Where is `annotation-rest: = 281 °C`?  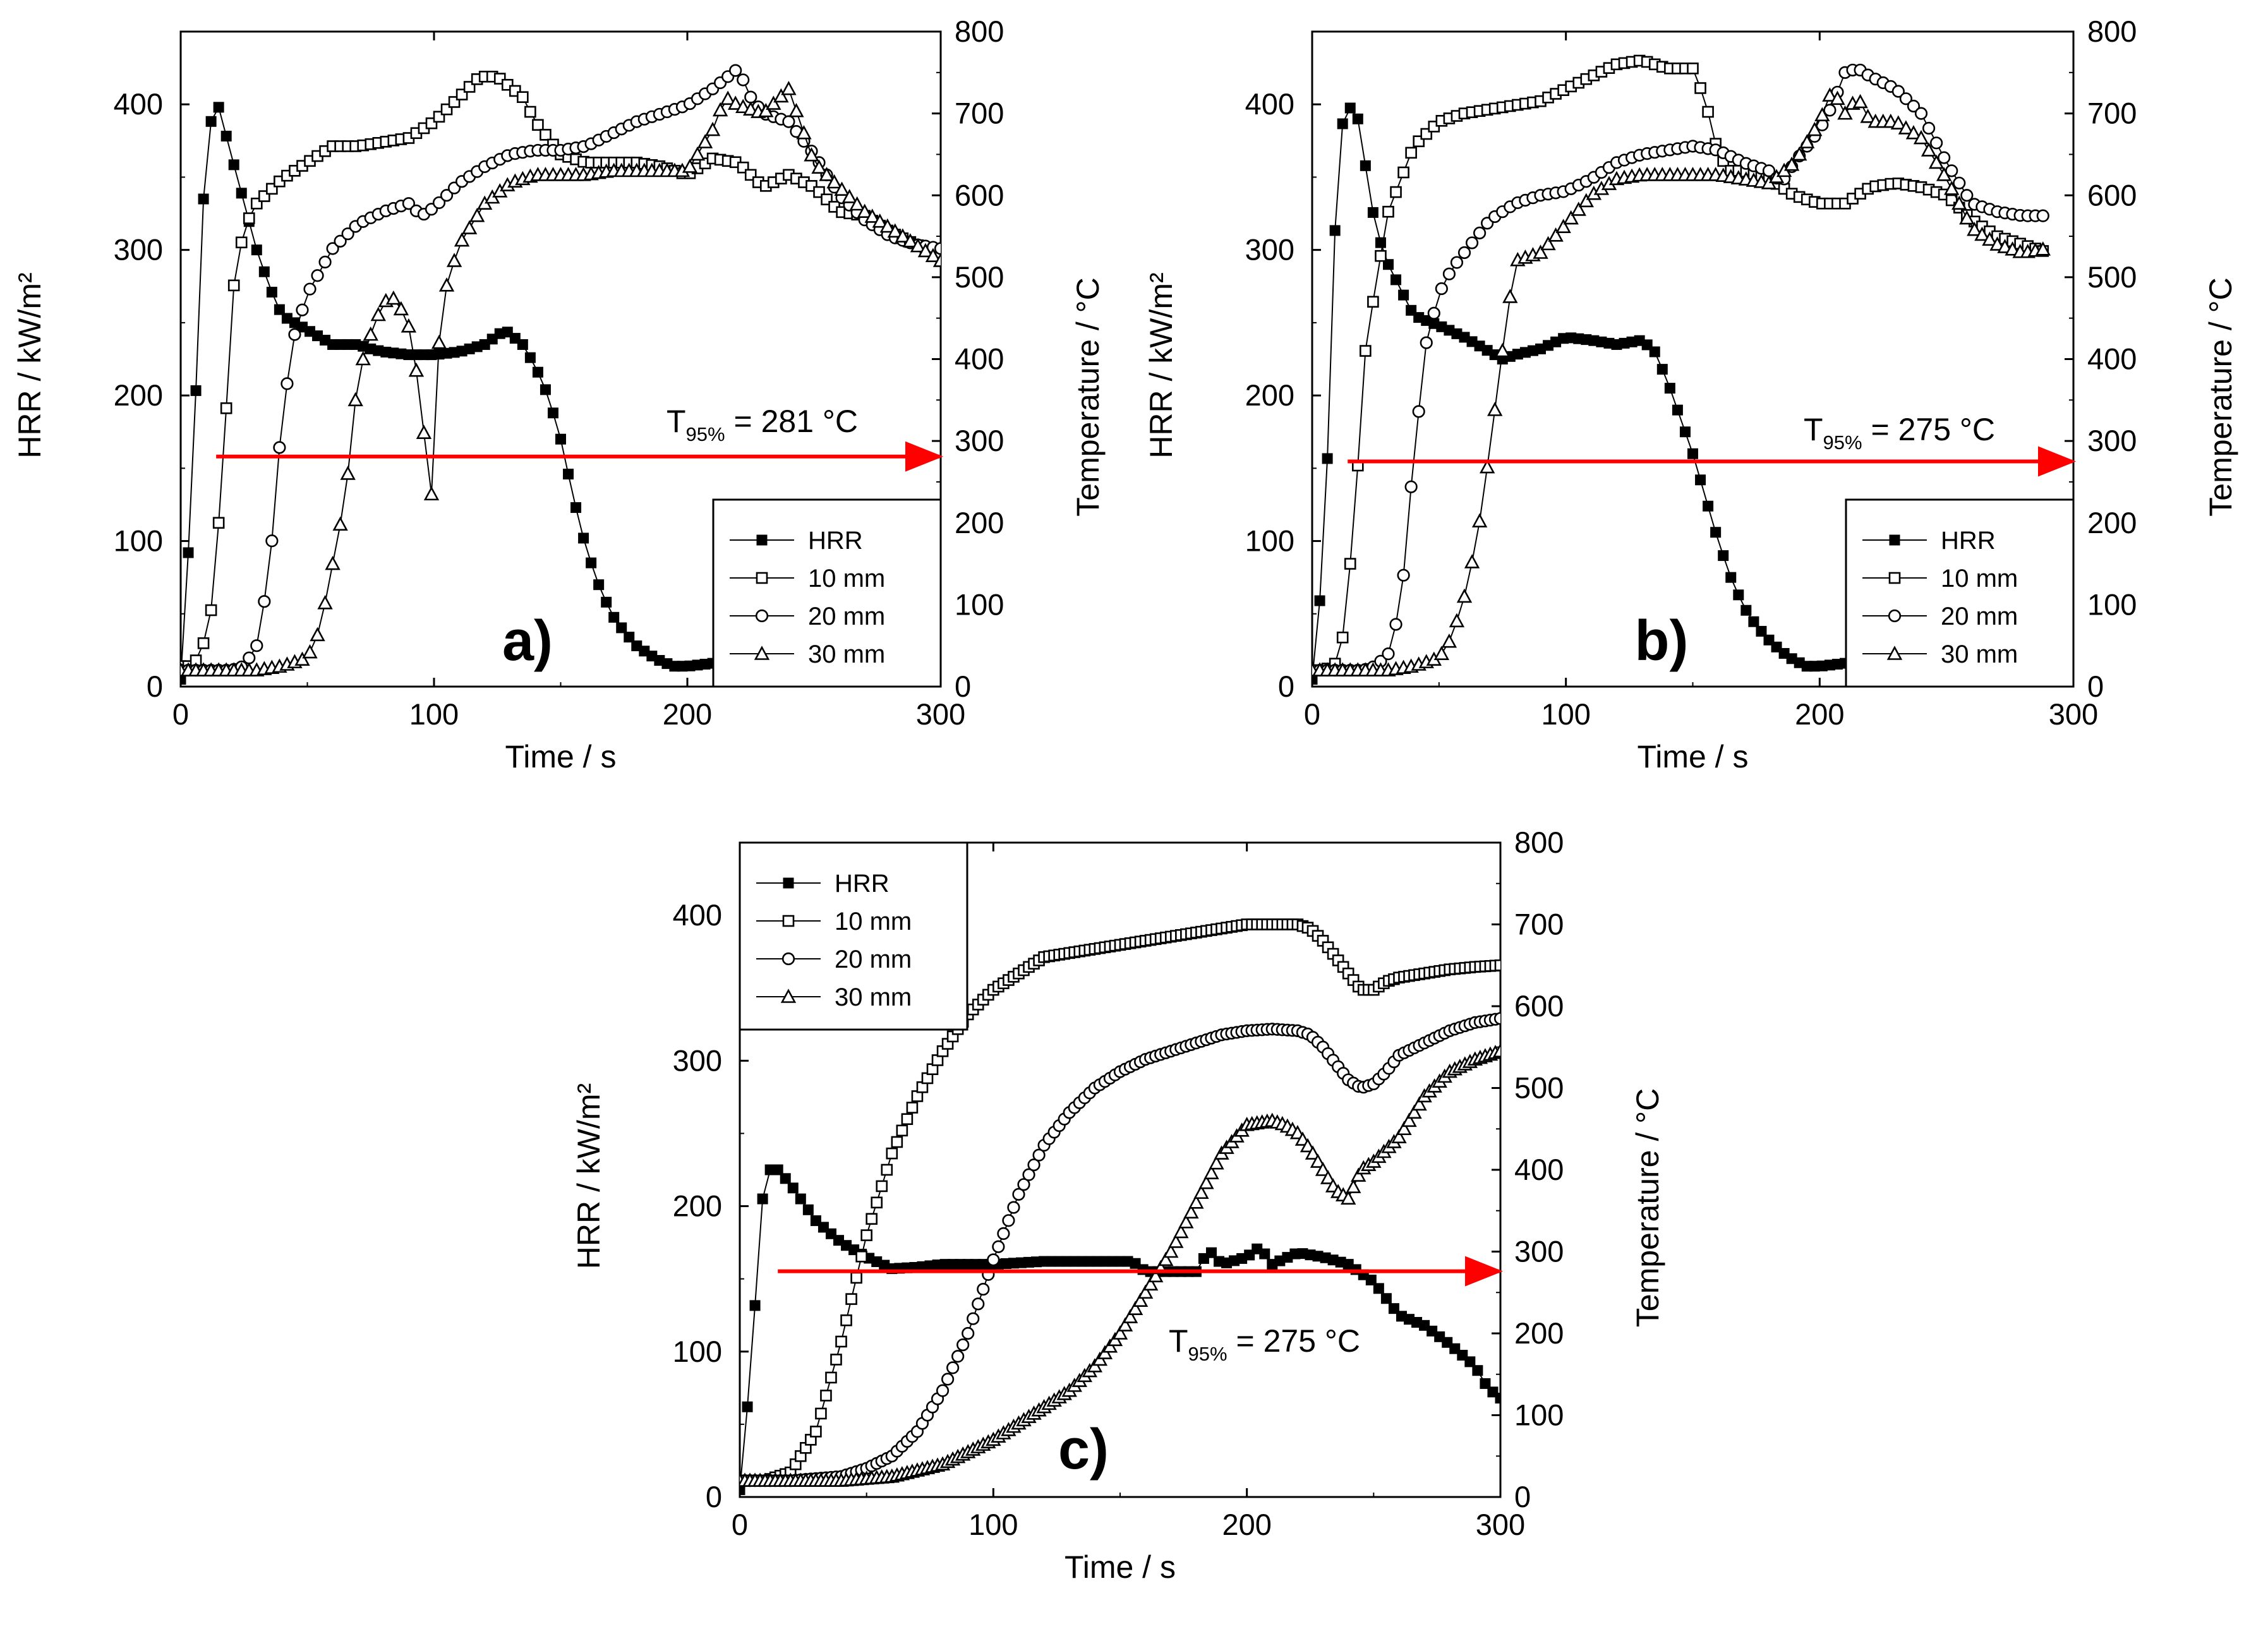
annotation-rest: = 281 °C is located at coordinates (792, 421).